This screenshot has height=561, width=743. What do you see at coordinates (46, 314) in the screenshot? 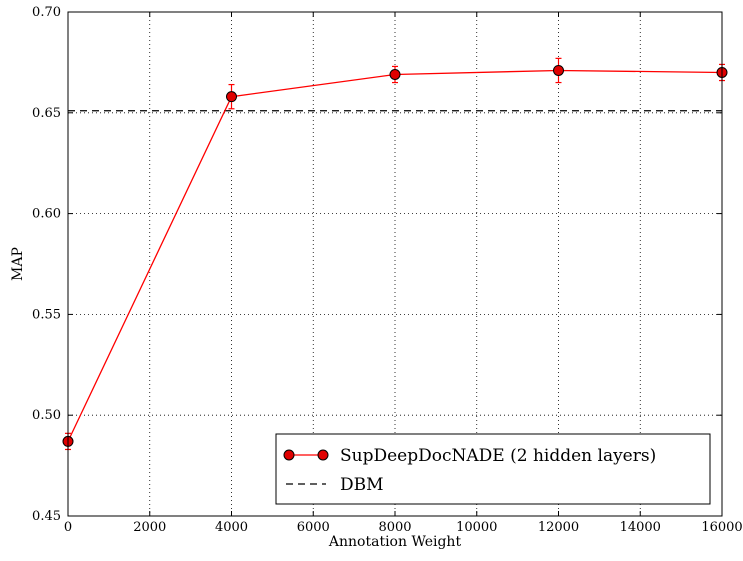
I see `y-tick-label: 0.55` at bounding box center [46, 314].